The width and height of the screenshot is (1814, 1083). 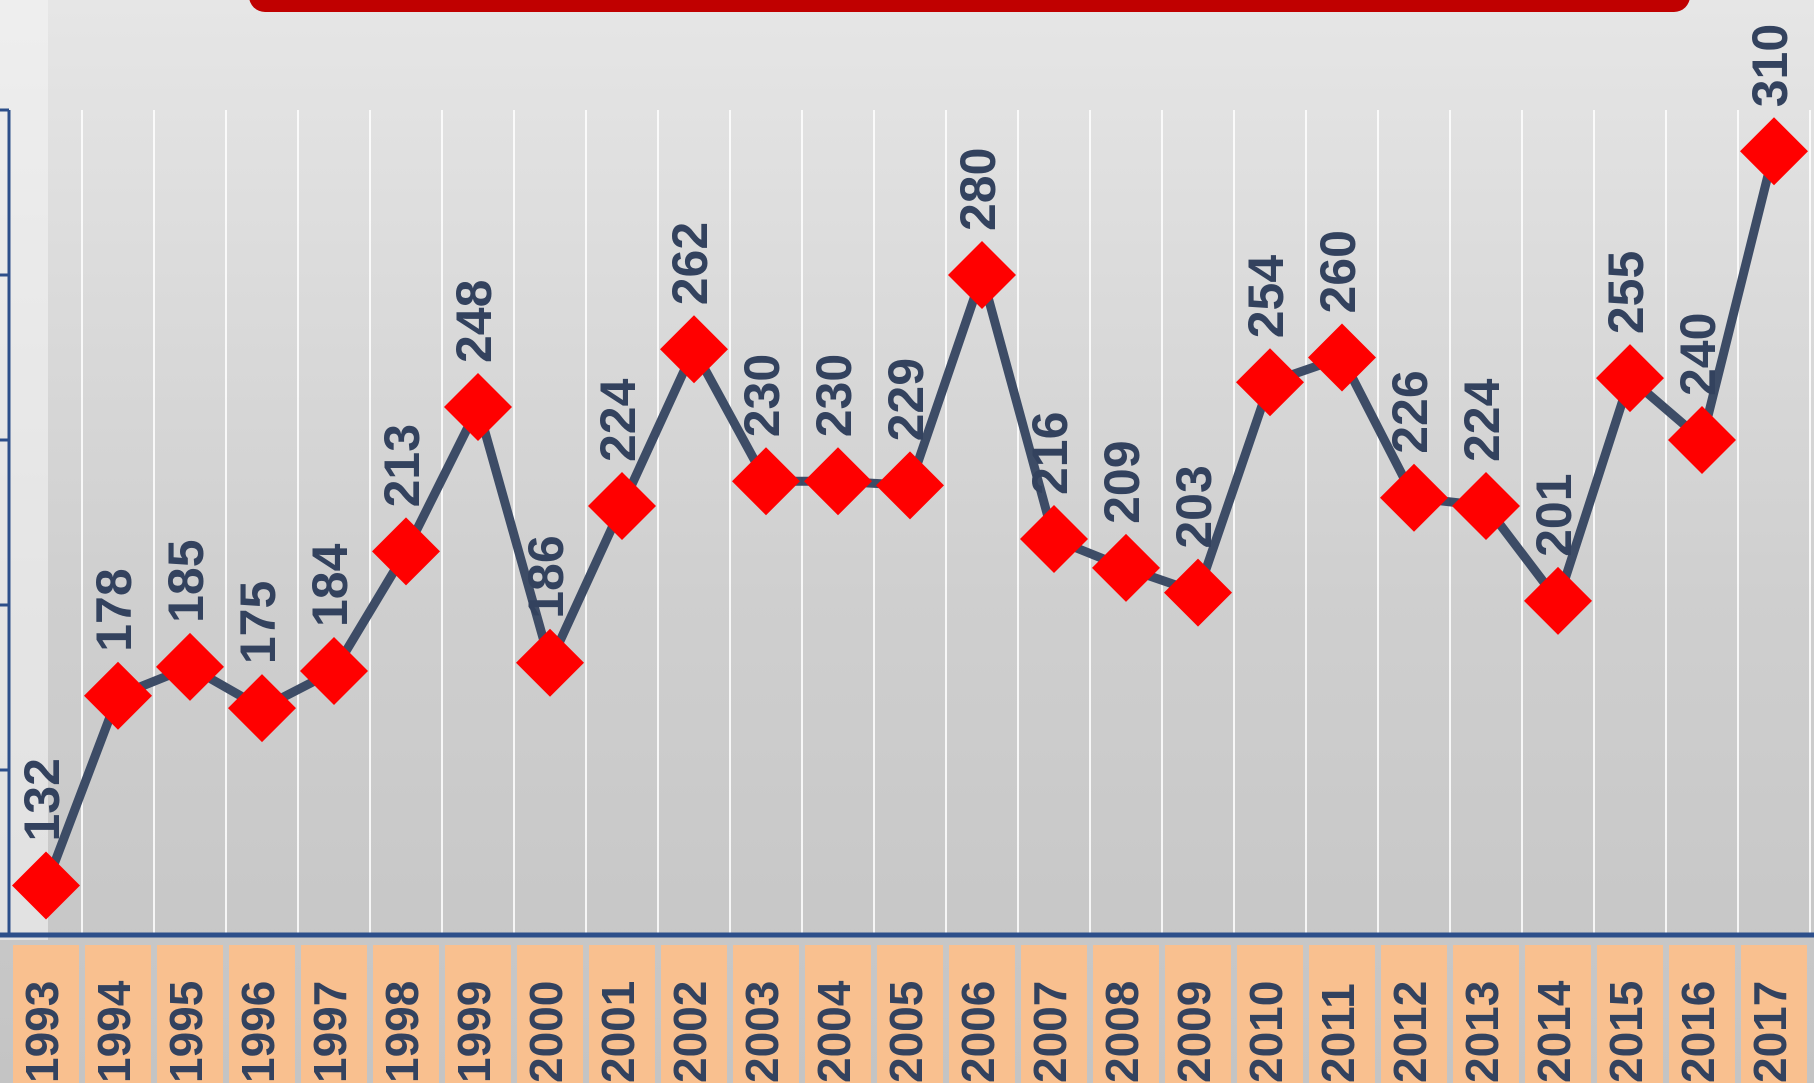 What do you see at coordinates (1122, 481) in the screenshot?
I see `data-label: 209` at bounding box center [1122, 481].